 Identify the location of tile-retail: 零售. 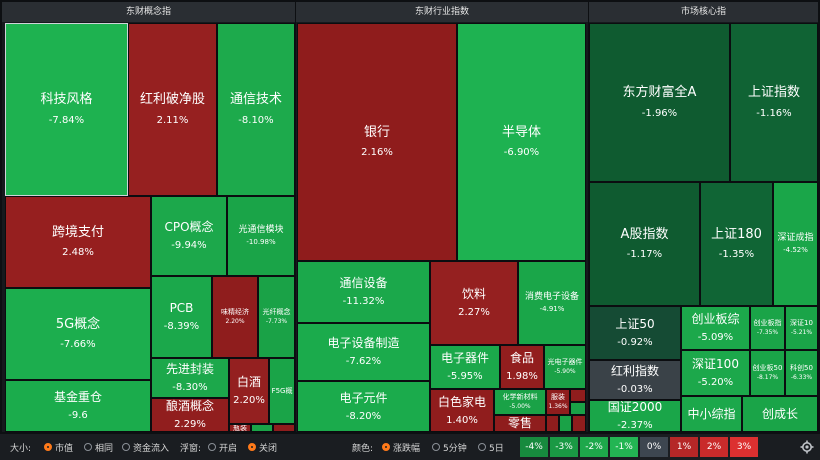
(520, 423).